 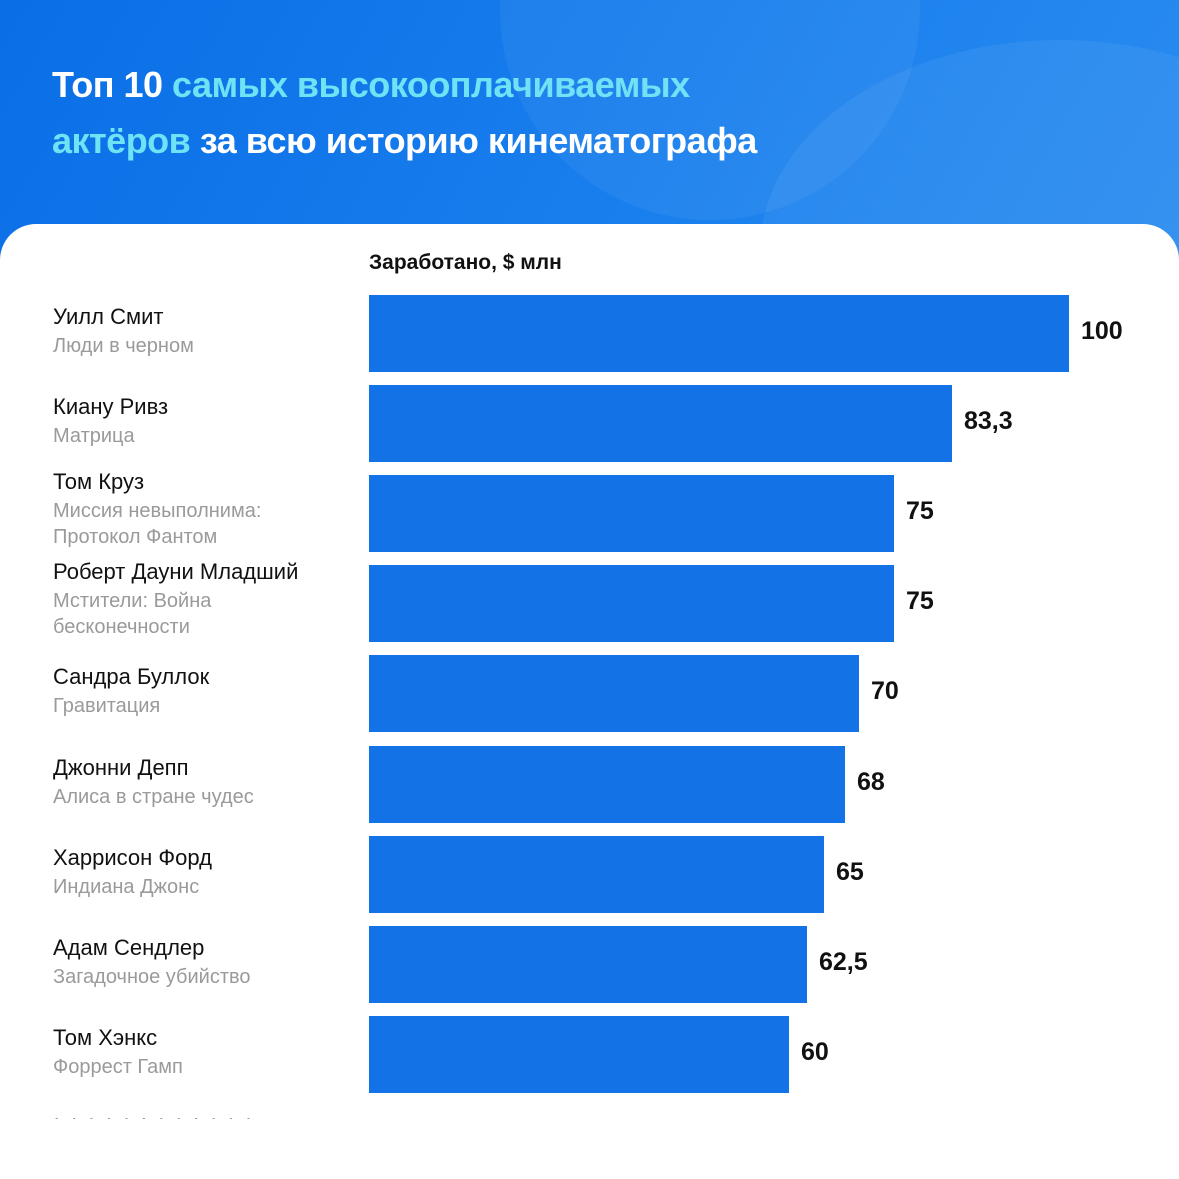 I want to click on title-segment: за всю историю кинематографа, so click(x=473, y=140).